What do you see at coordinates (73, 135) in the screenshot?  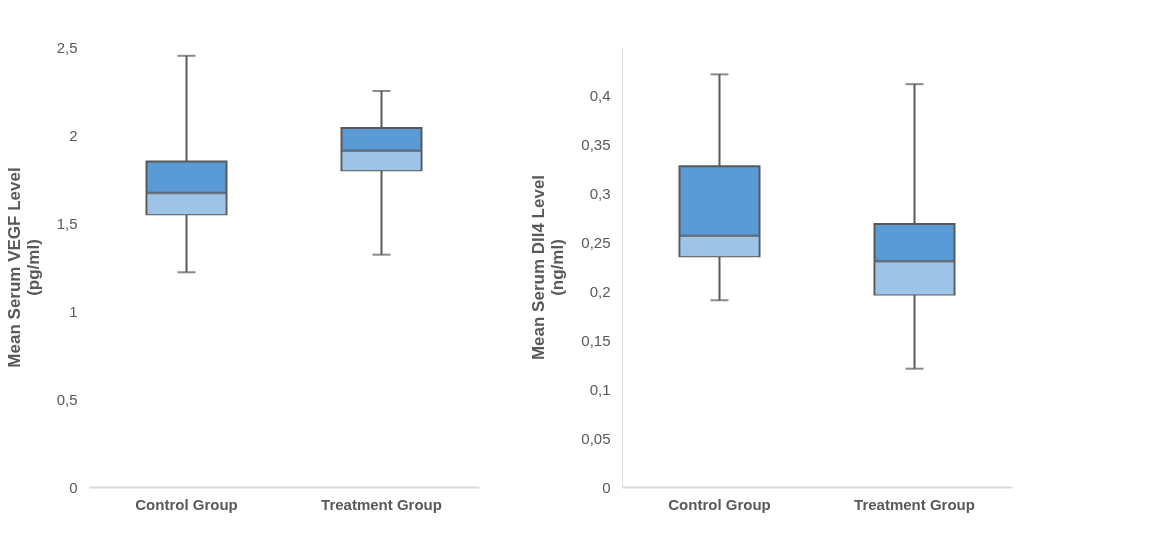 I see `y-tick-label: 2` at bounding box center [73, 135].